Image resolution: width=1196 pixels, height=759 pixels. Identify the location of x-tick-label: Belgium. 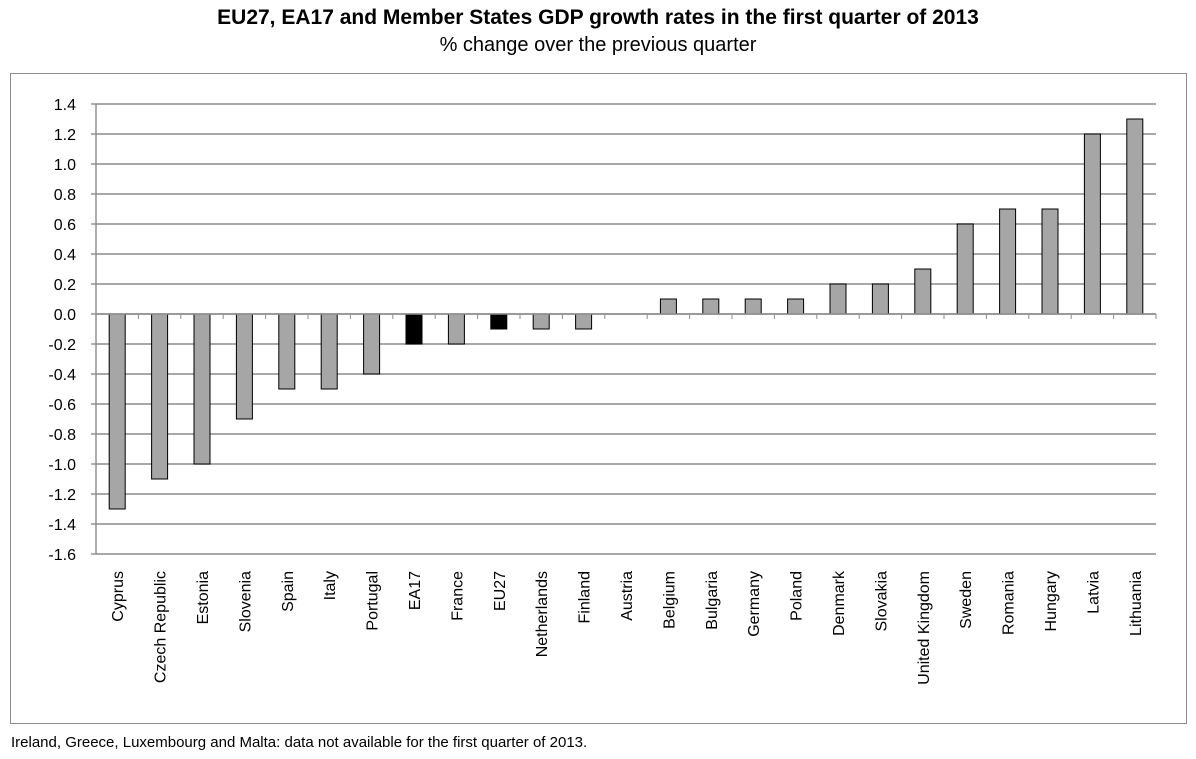
(669, 600).